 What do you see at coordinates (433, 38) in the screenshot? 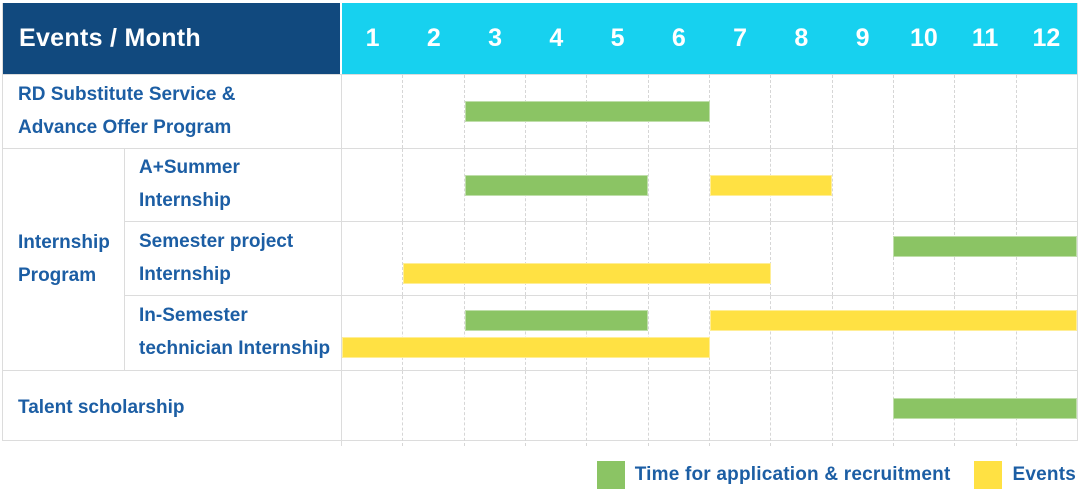
I see `month-header-2: 2` at bounding box center [433, 38].